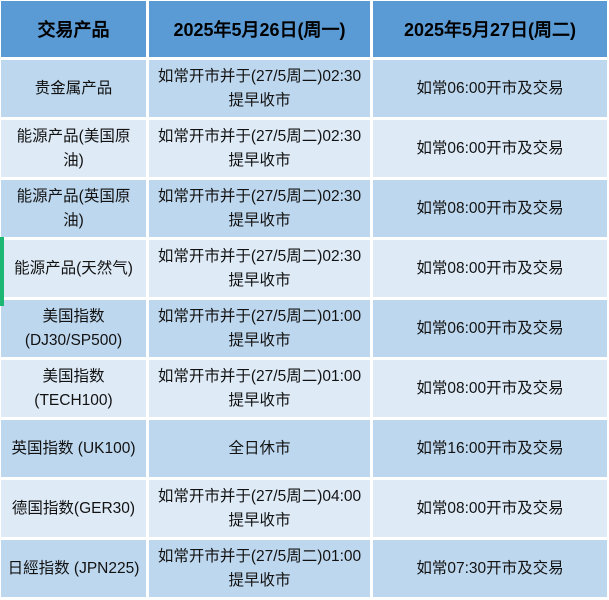  Describe the element at coordinates (73, 29) in the screenshot. I see `header-product-column: 交易产品` at that location.